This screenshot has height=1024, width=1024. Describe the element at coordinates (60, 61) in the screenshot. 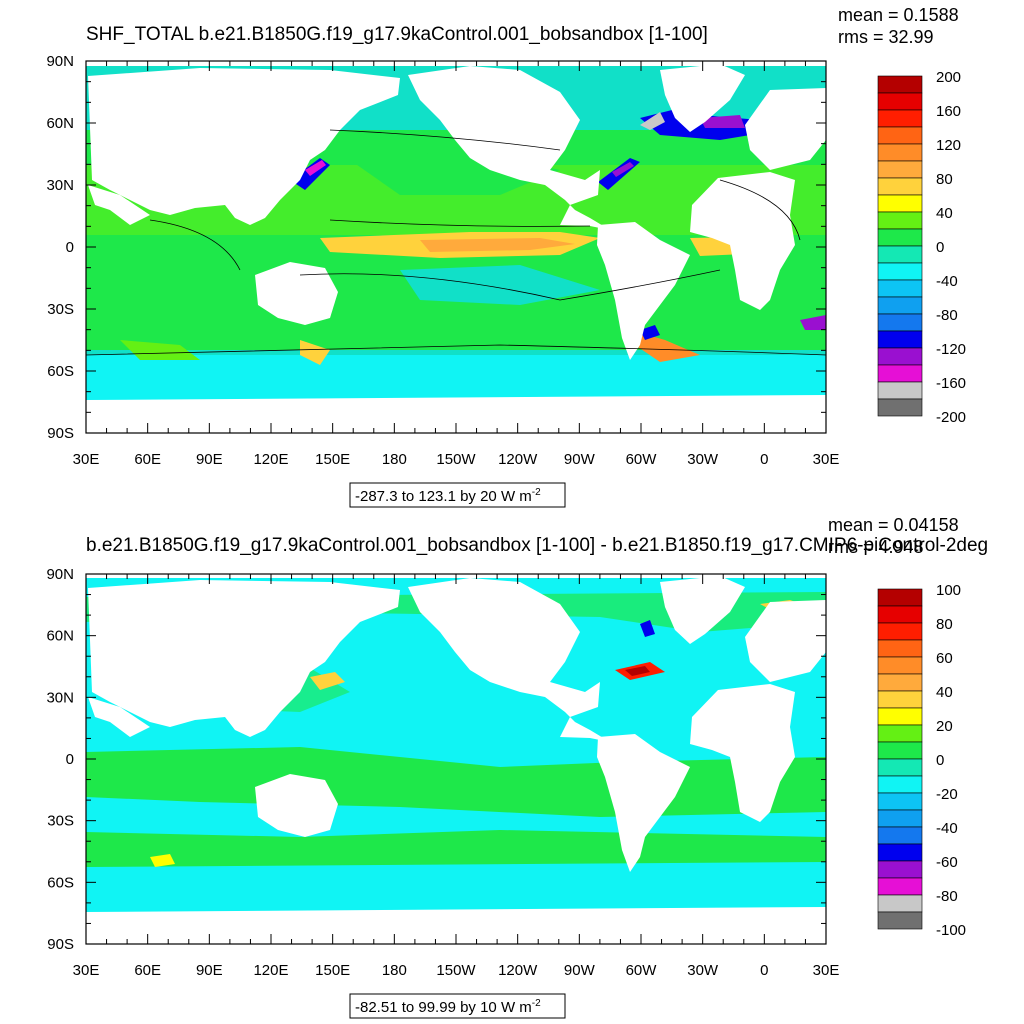

I see `y-tick-label: 90N` at that location.